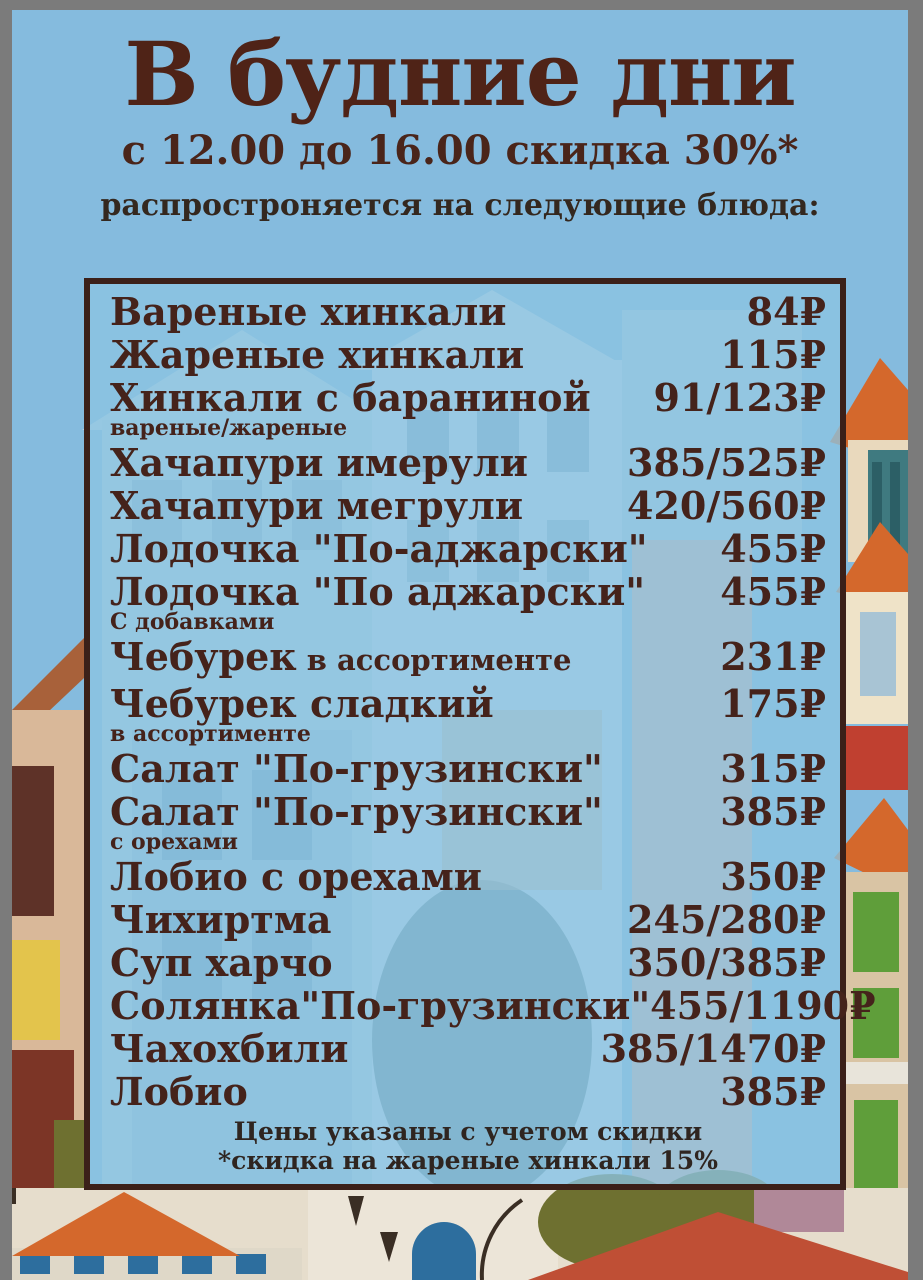  Describe the element at coordinates (773, 768) in the screenshot. I see `menu-item-price: 315₽` at that location.